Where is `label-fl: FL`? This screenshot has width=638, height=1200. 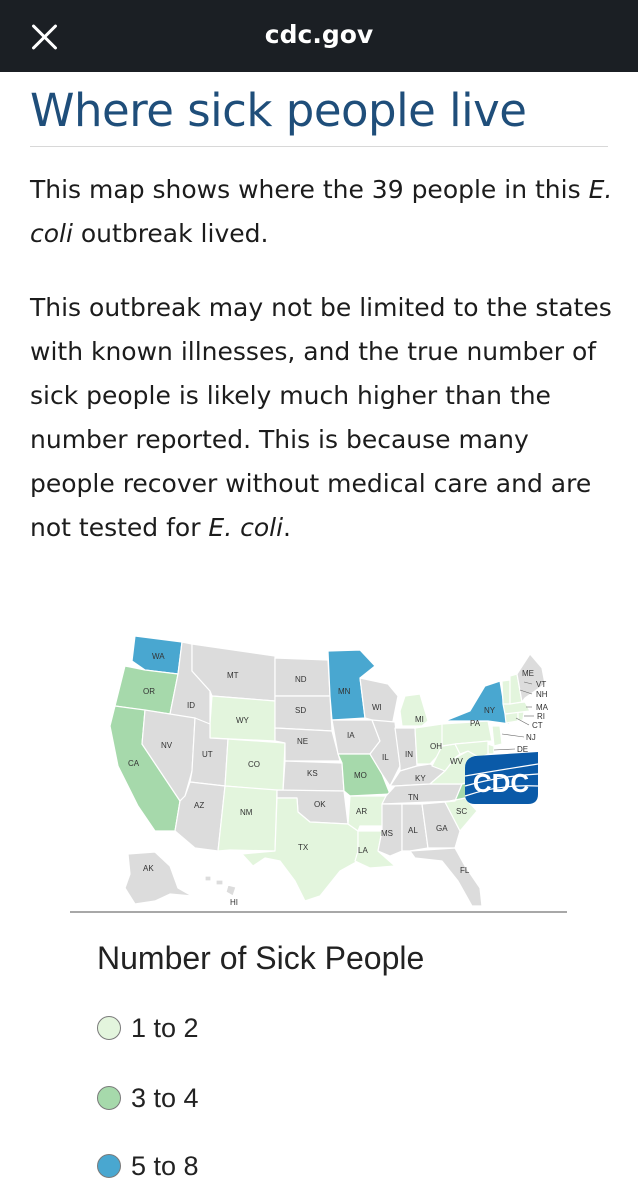
label-fl: FL is located at coordinates (465, 870).